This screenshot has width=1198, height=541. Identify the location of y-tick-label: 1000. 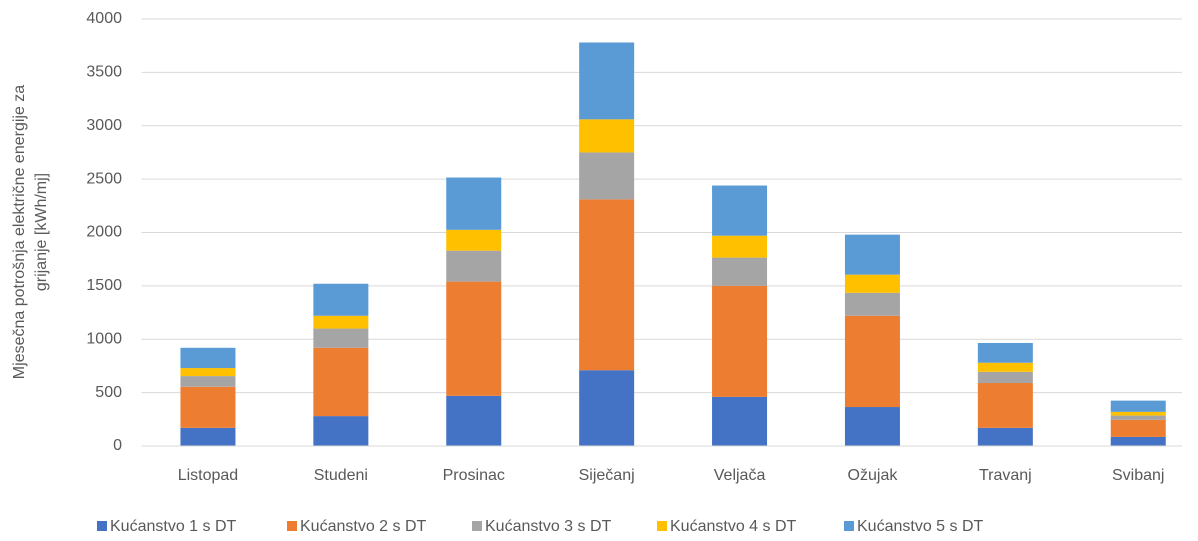
(104, 338).